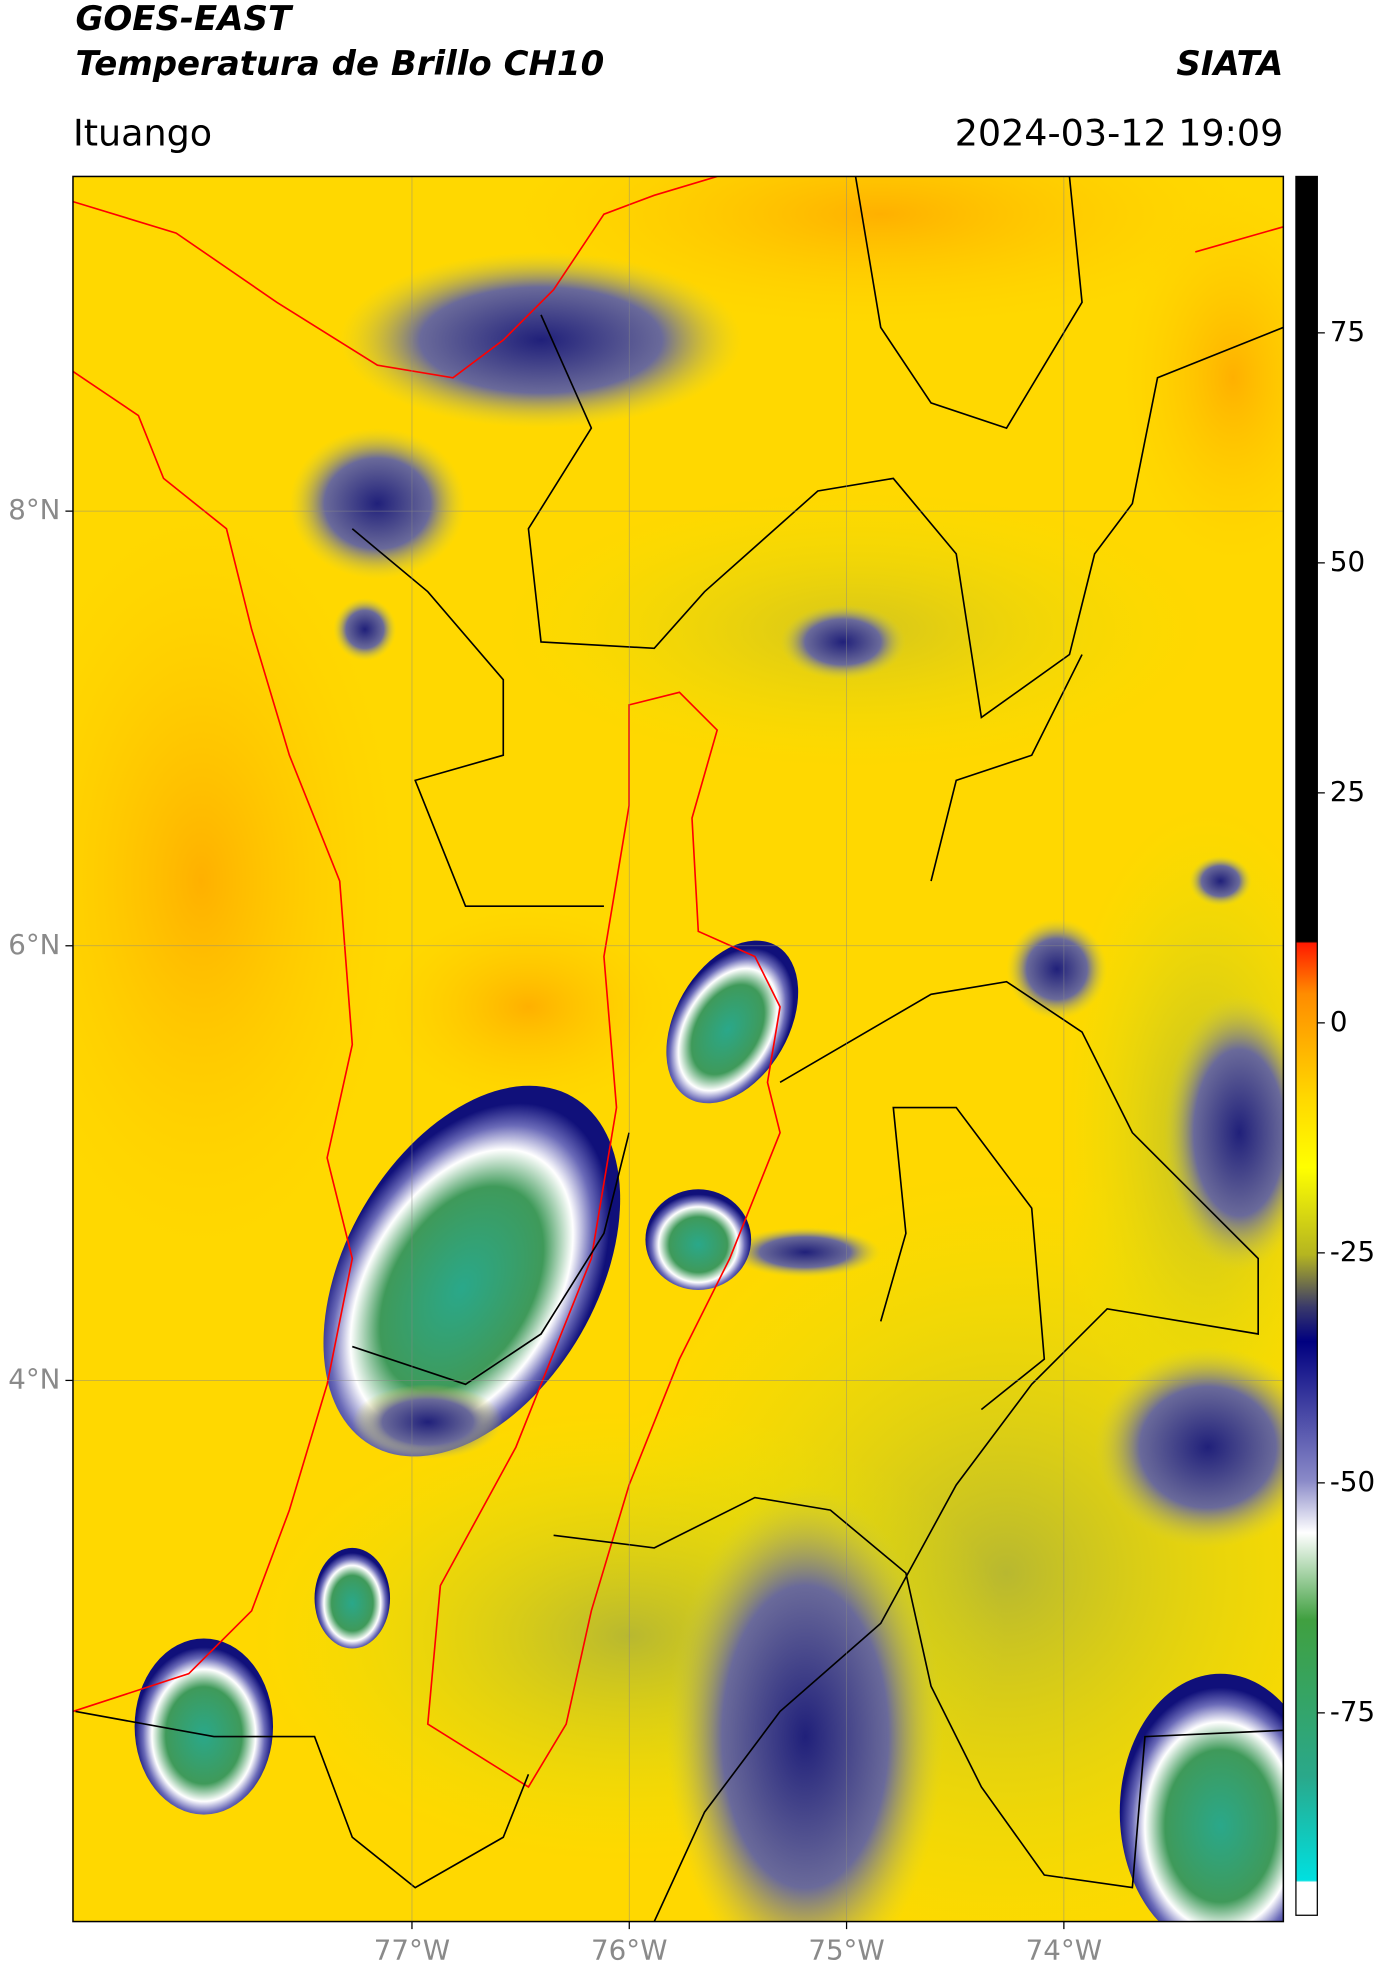 This screenshot has height=1985, width=1384. Describe the element at coordinates (184, 19) in the screenshot. I see `title-line: GOES-EAST` at that location.